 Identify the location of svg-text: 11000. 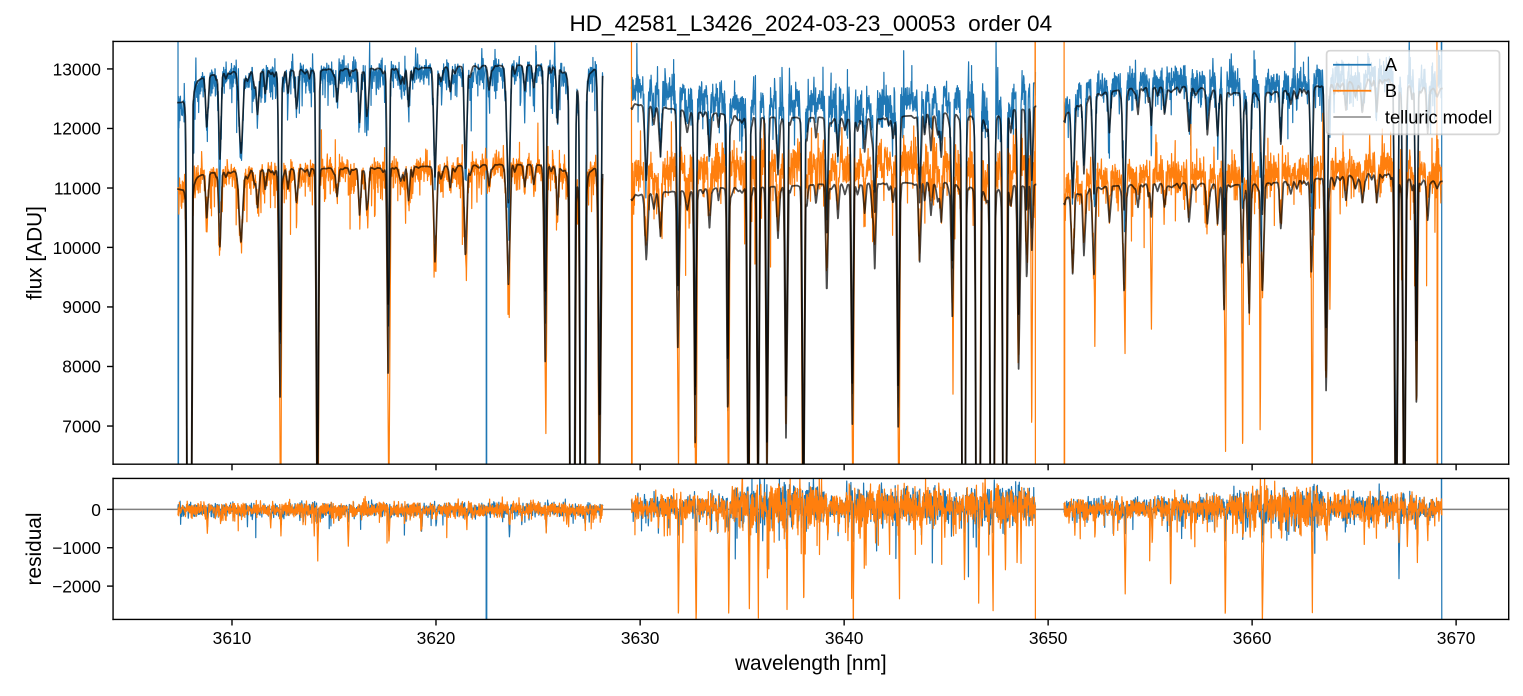
(77, 188).